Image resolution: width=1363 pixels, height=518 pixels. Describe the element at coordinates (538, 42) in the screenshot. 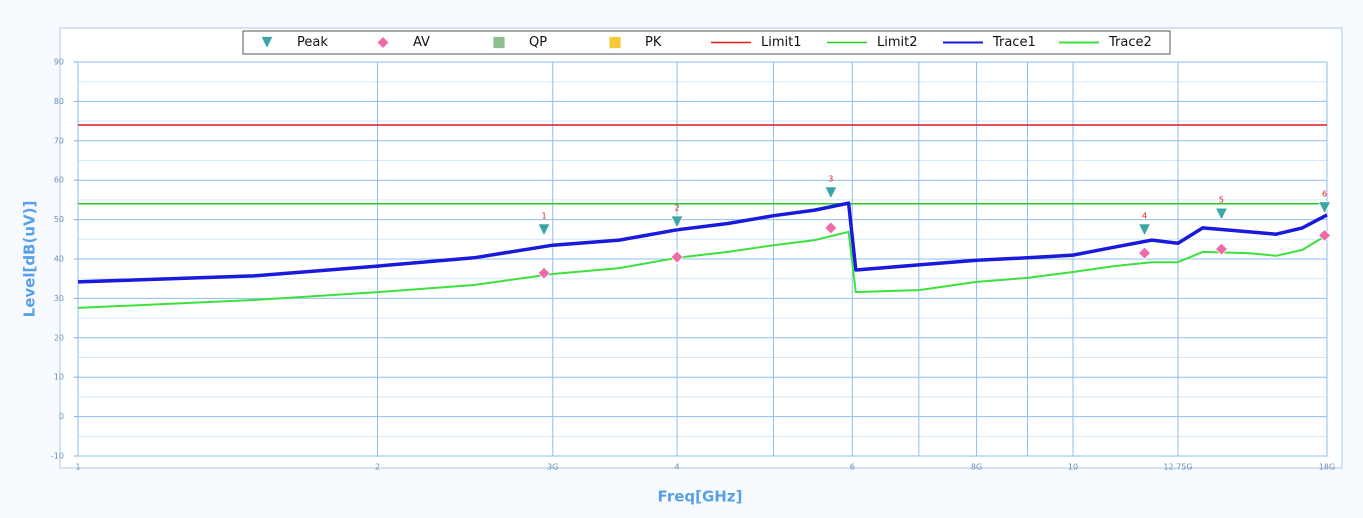

I see `legend-label: QP` at that location.